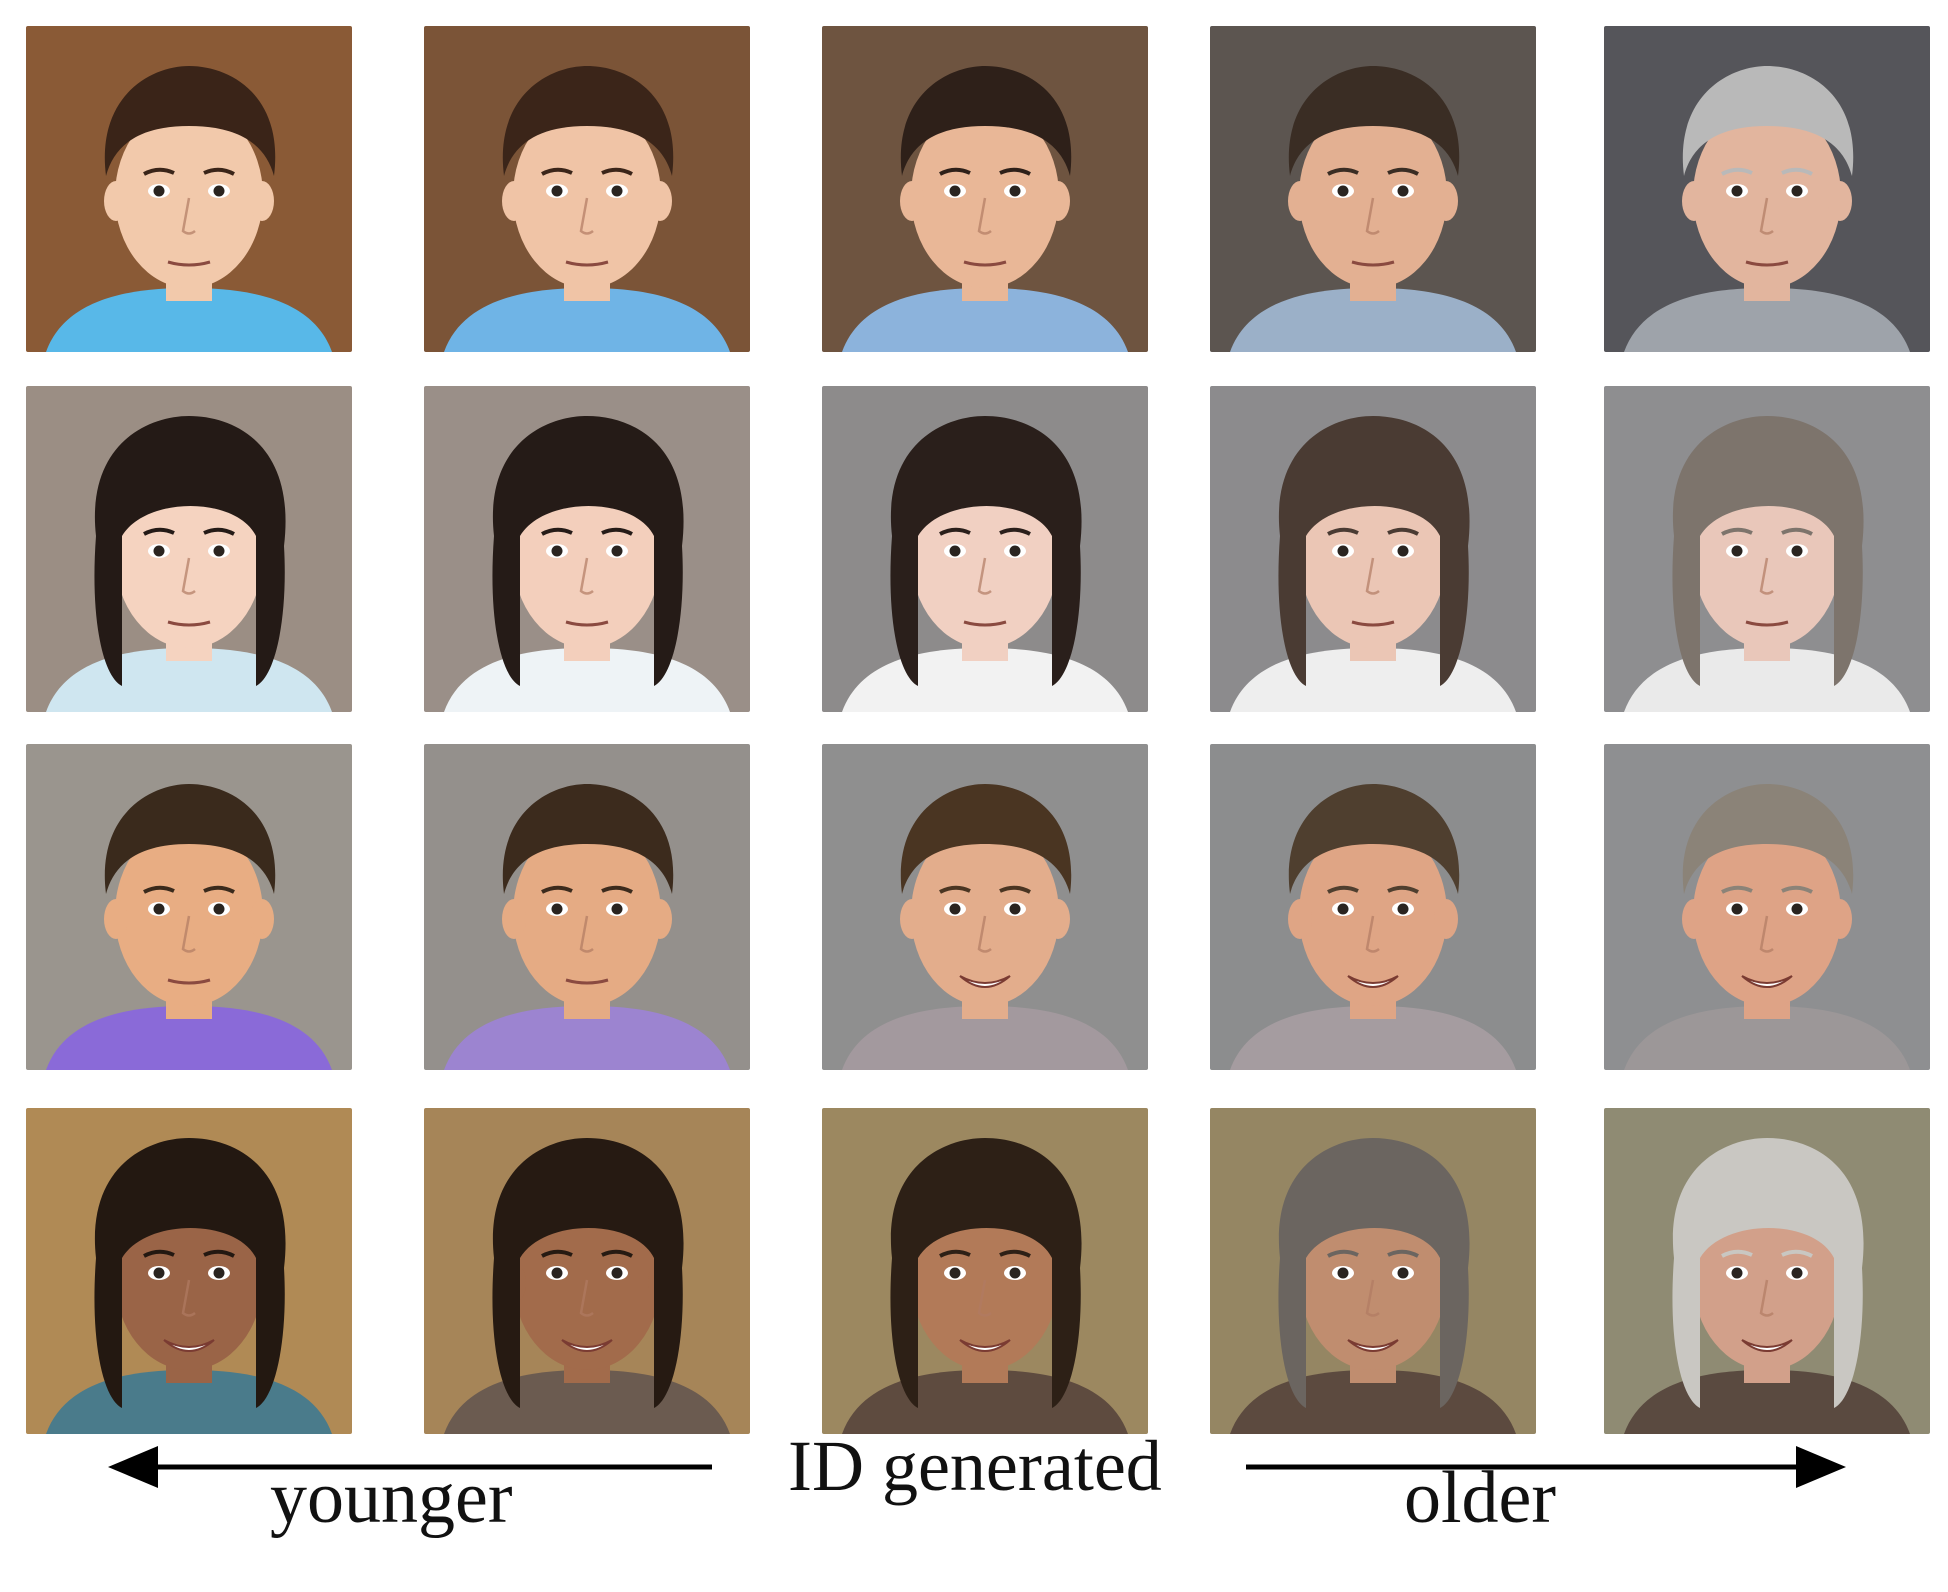 The width and height of the screenshot is (1948, 1592). What do you see at coordinates (985, 1271) in the screenshot?
I see `face-image-row4-col3` at bounding box center [985, 1271].